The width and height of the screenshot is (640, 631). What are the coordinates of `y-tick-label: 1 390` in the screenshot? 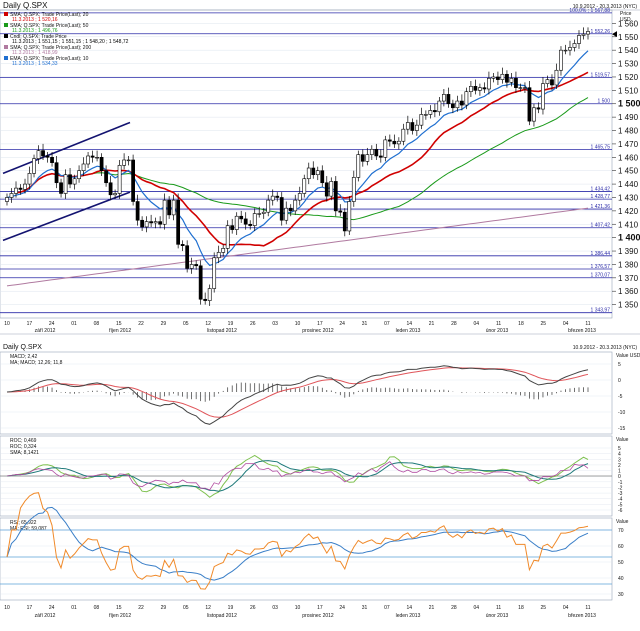 It's located at (628, 251).